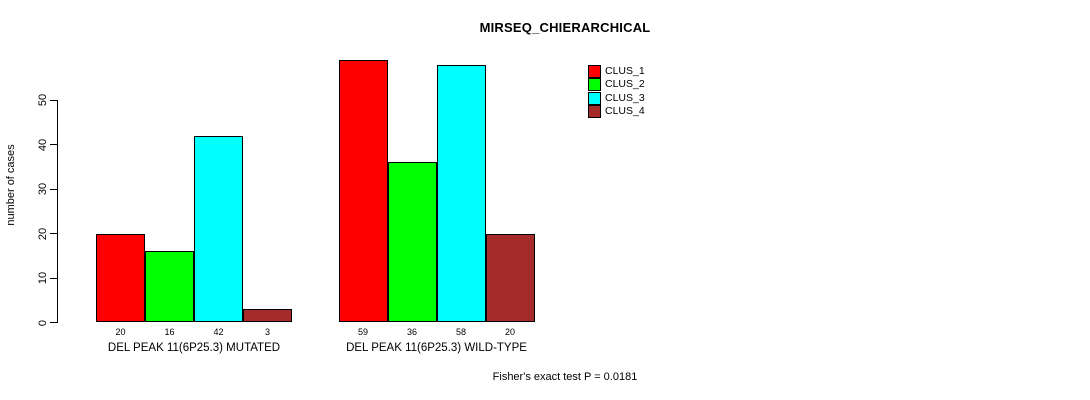 This screenshot has height=400, width=1090. I want to click on legend-label-clus_4: CLUS_4, so click(625, 110).